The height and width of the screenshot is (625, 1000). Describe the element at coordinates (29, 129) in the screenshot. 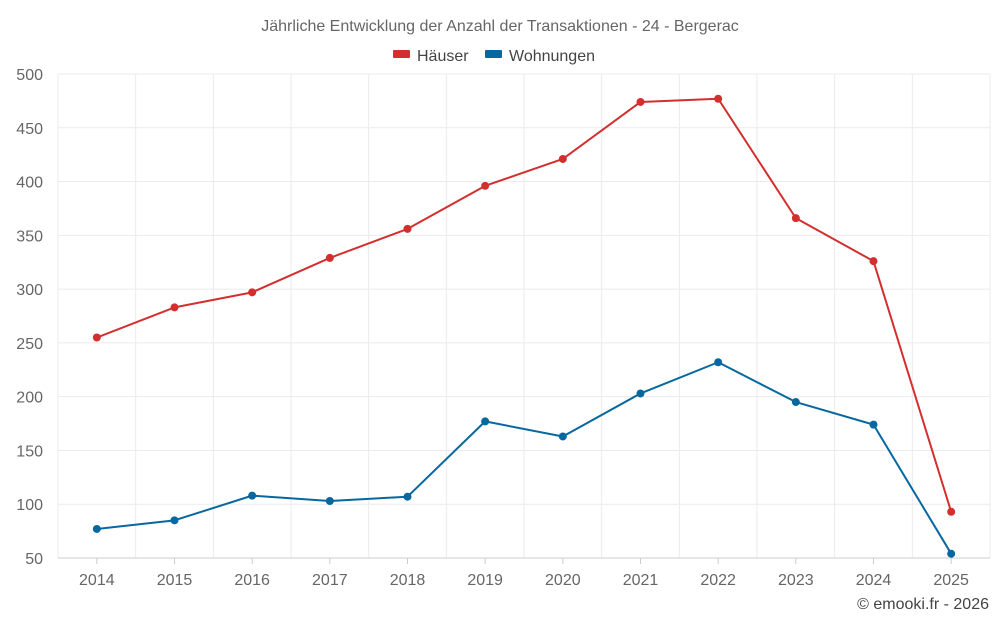

I see `y-tick-label: 450` at that location.